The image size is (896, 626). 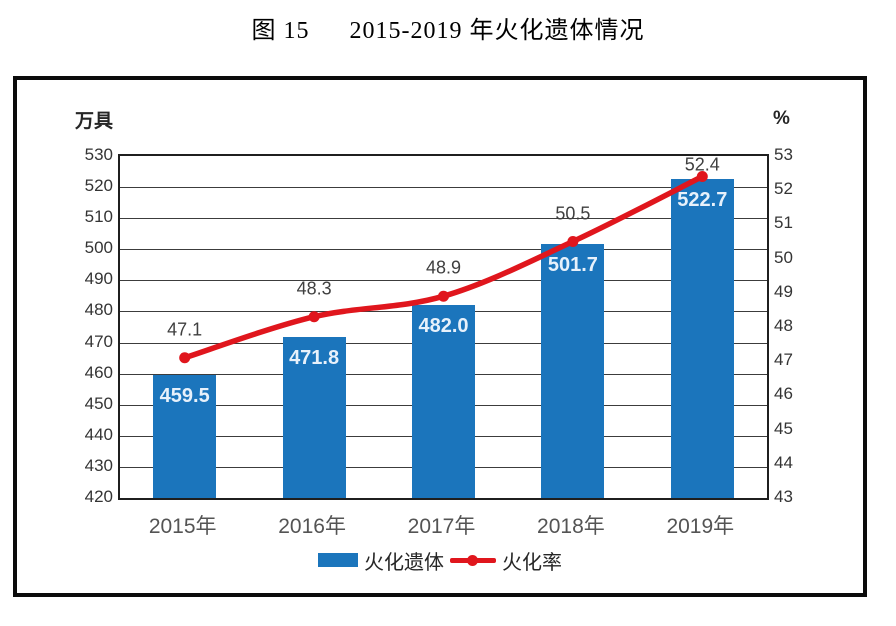 What do you see at coordinates (312, 526) in the screenshot?
I see `x-axis-category-label: 2016年` at bounding box center [312, 526].